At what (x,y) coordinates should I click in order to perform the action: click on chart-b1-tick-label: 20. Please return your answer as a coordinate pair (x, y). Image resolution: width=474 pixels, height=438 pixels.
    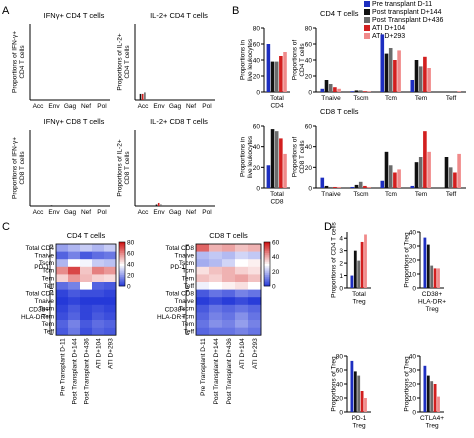
    Looking at the image, I should click on (257, 77).